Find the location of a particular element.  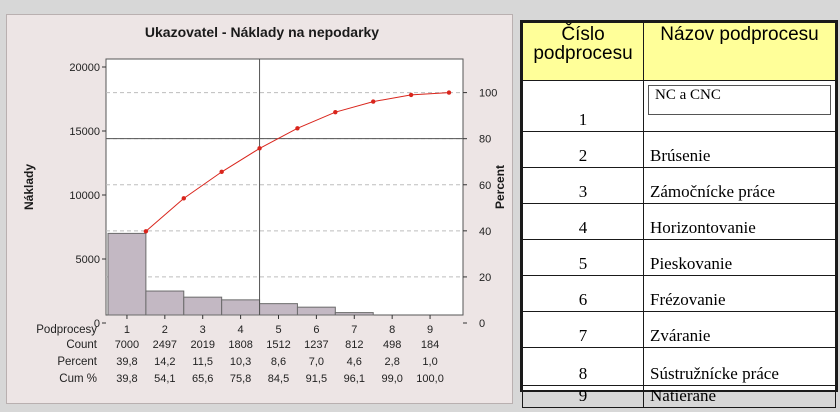

chart-title: Ukazovatel - Náklady na nepodarky is located at coordinates (262, 32).